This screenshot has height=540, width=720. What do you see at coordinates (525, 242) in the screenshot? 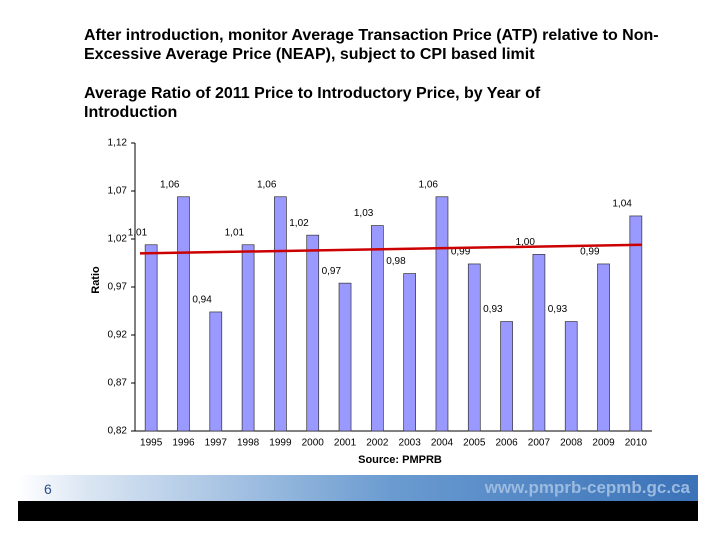
I see `value-label: 1,00` at bounding box center [525, 242].